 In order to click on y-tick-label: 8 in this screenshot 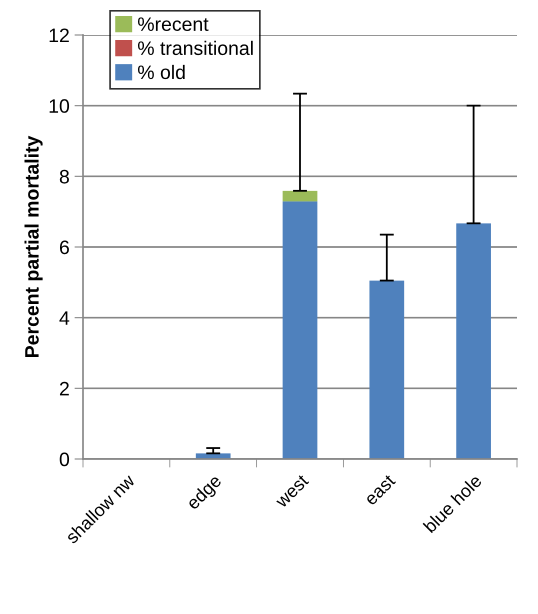, I will do `click(64, 177)`.